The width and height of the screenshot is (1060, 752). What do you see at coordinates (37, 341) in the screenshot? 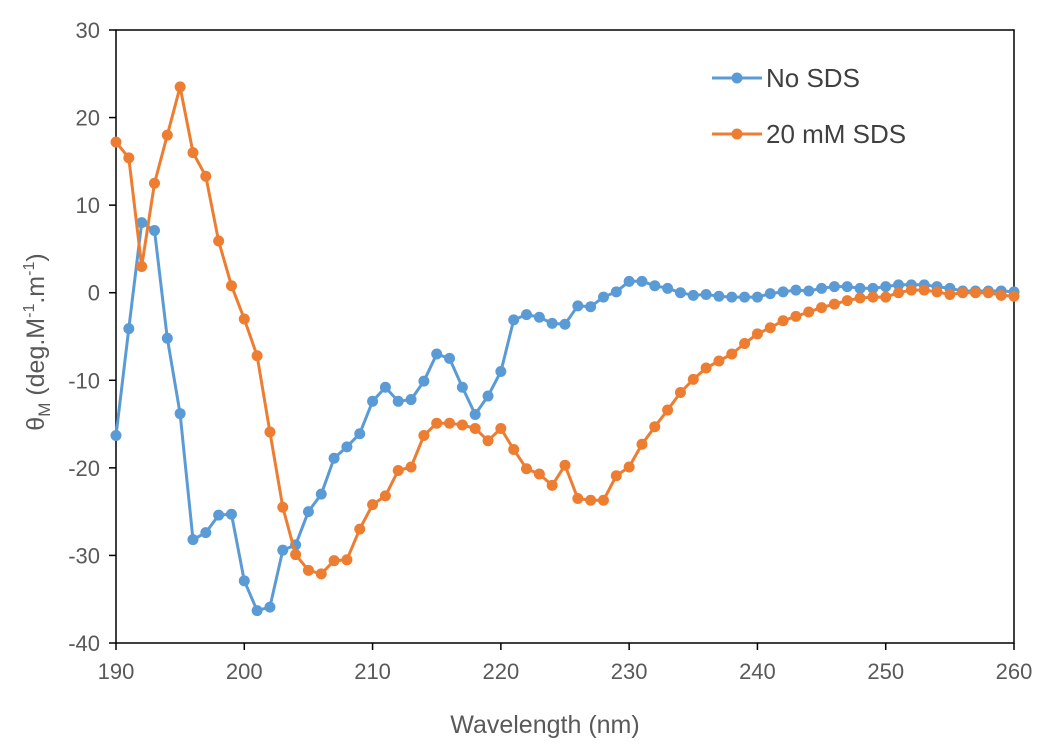
I see `y-axis-title: θM (deg.M-1.m-1)` at bounding box center [37, 341].